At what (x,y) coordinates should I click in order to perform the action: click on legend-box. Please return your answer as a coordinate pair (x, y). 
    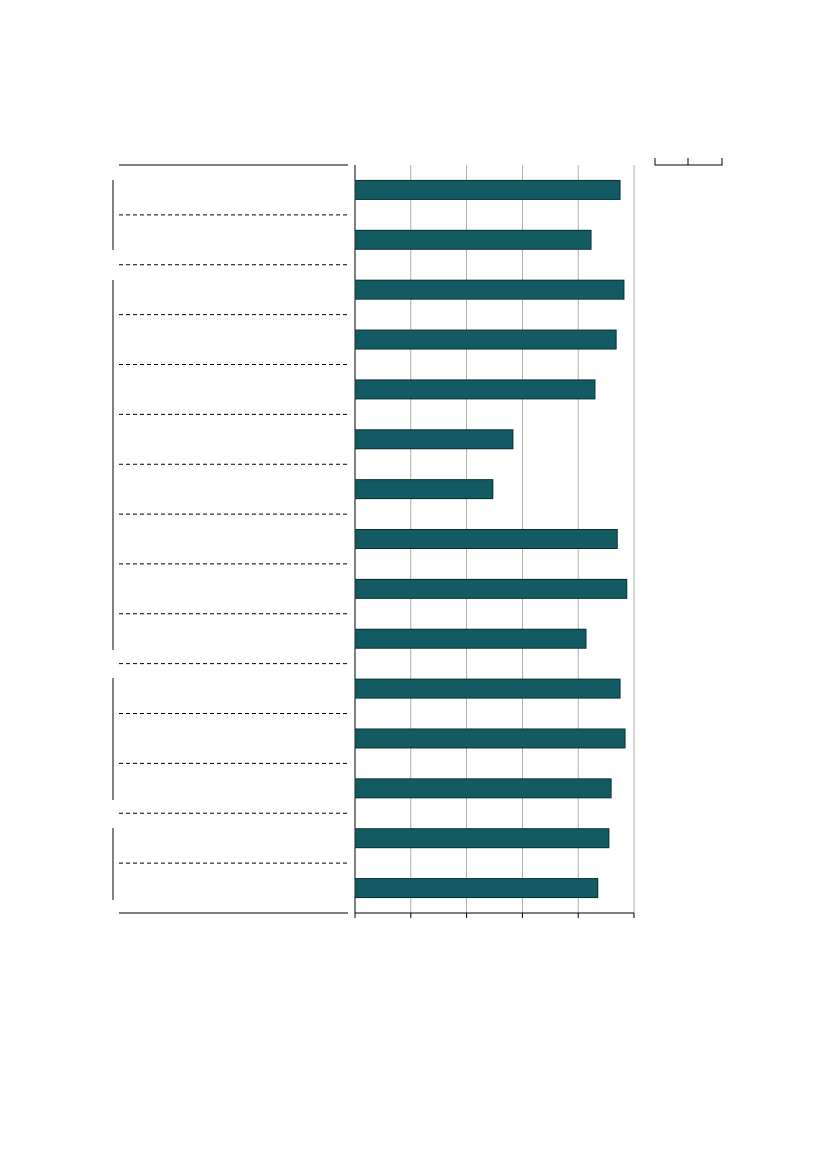
    Looking at the image, I should click on (688, 162).